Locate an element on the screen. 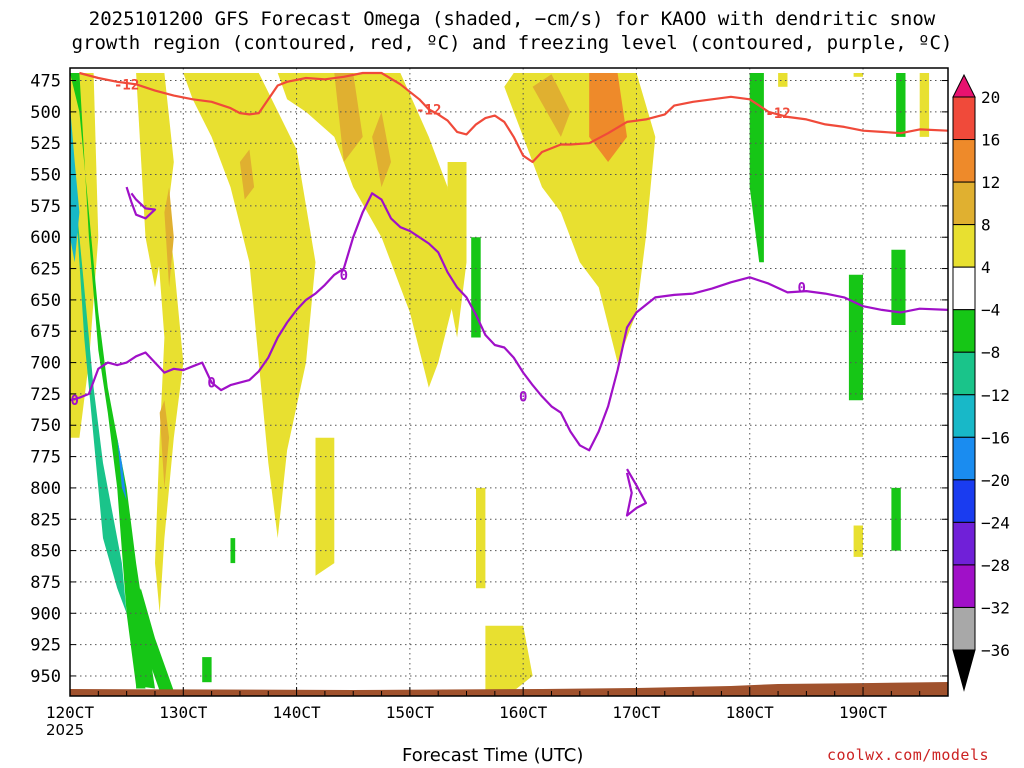 The width and height of the screenshot is (1024, 768). y-tick-label: 725 is located at coordinates (45, 395).